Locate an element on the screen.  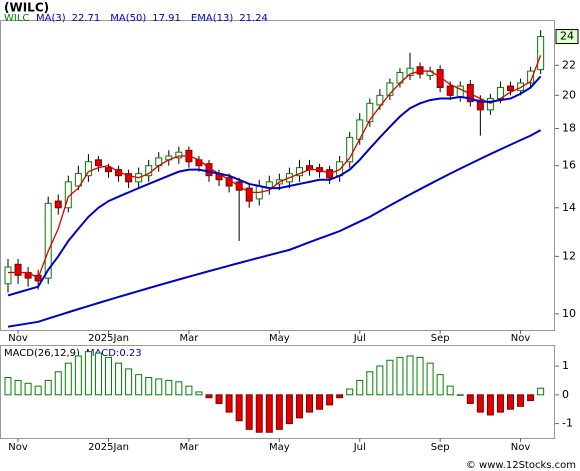
legend-value: 17.91 is located at coordinates (166, 18).